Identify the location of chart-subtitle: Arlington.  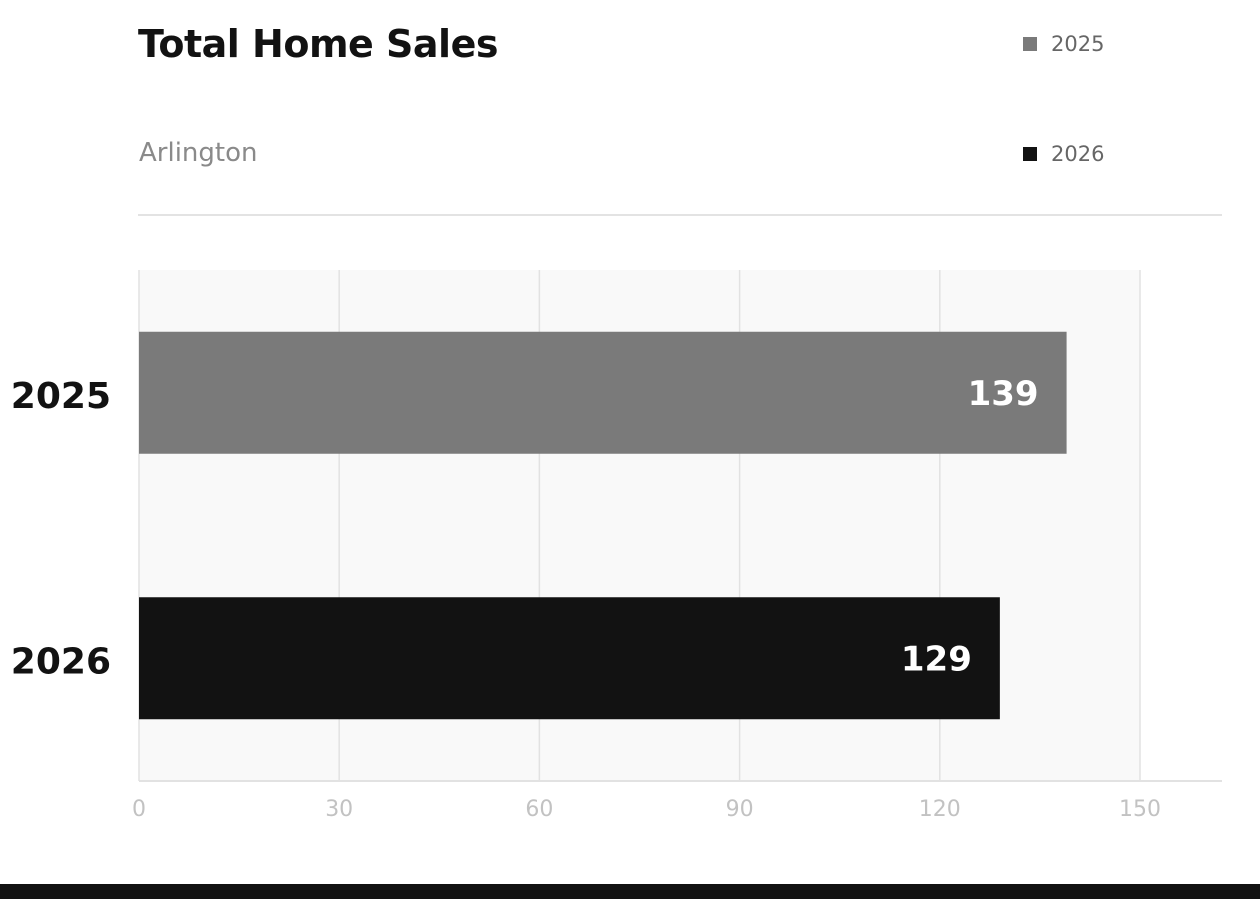
(198, 153).